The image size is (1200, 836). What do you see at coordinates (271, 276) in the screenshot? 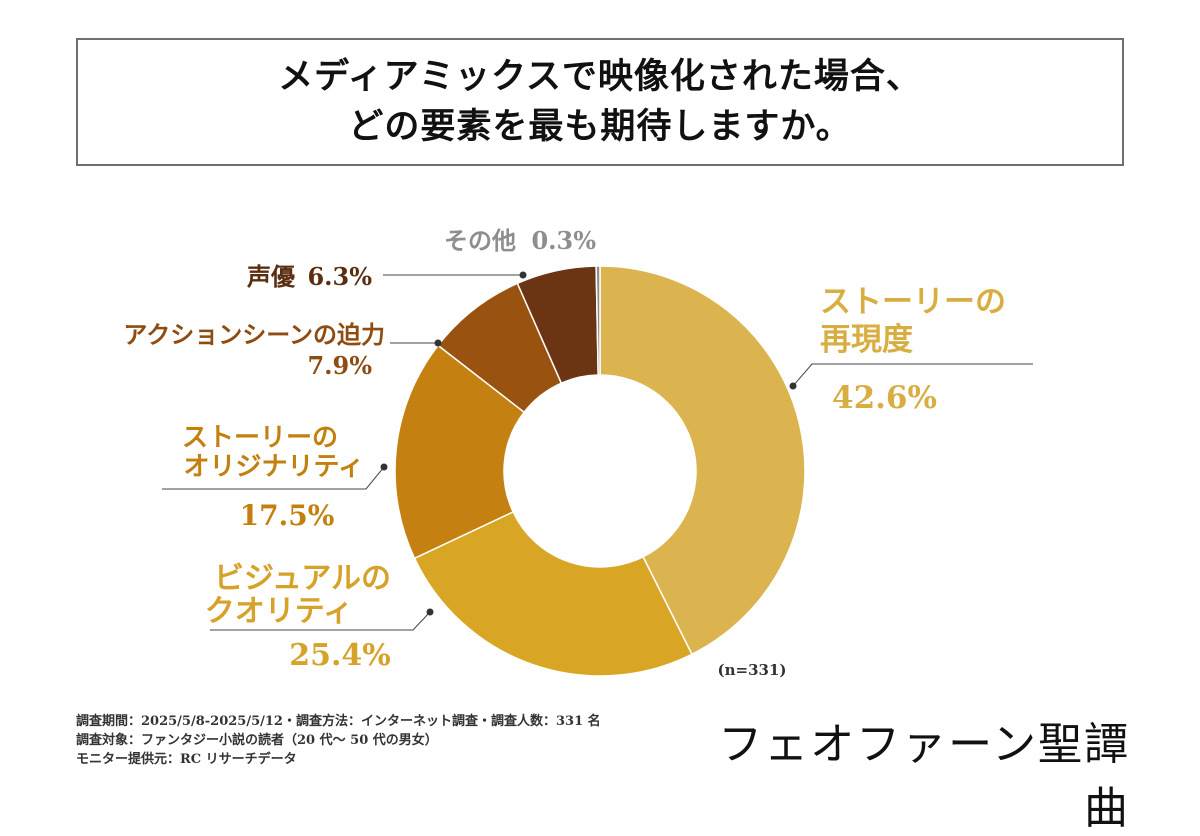
I see `slice-label-4-0: 声優` at bounding box center [271, 276].